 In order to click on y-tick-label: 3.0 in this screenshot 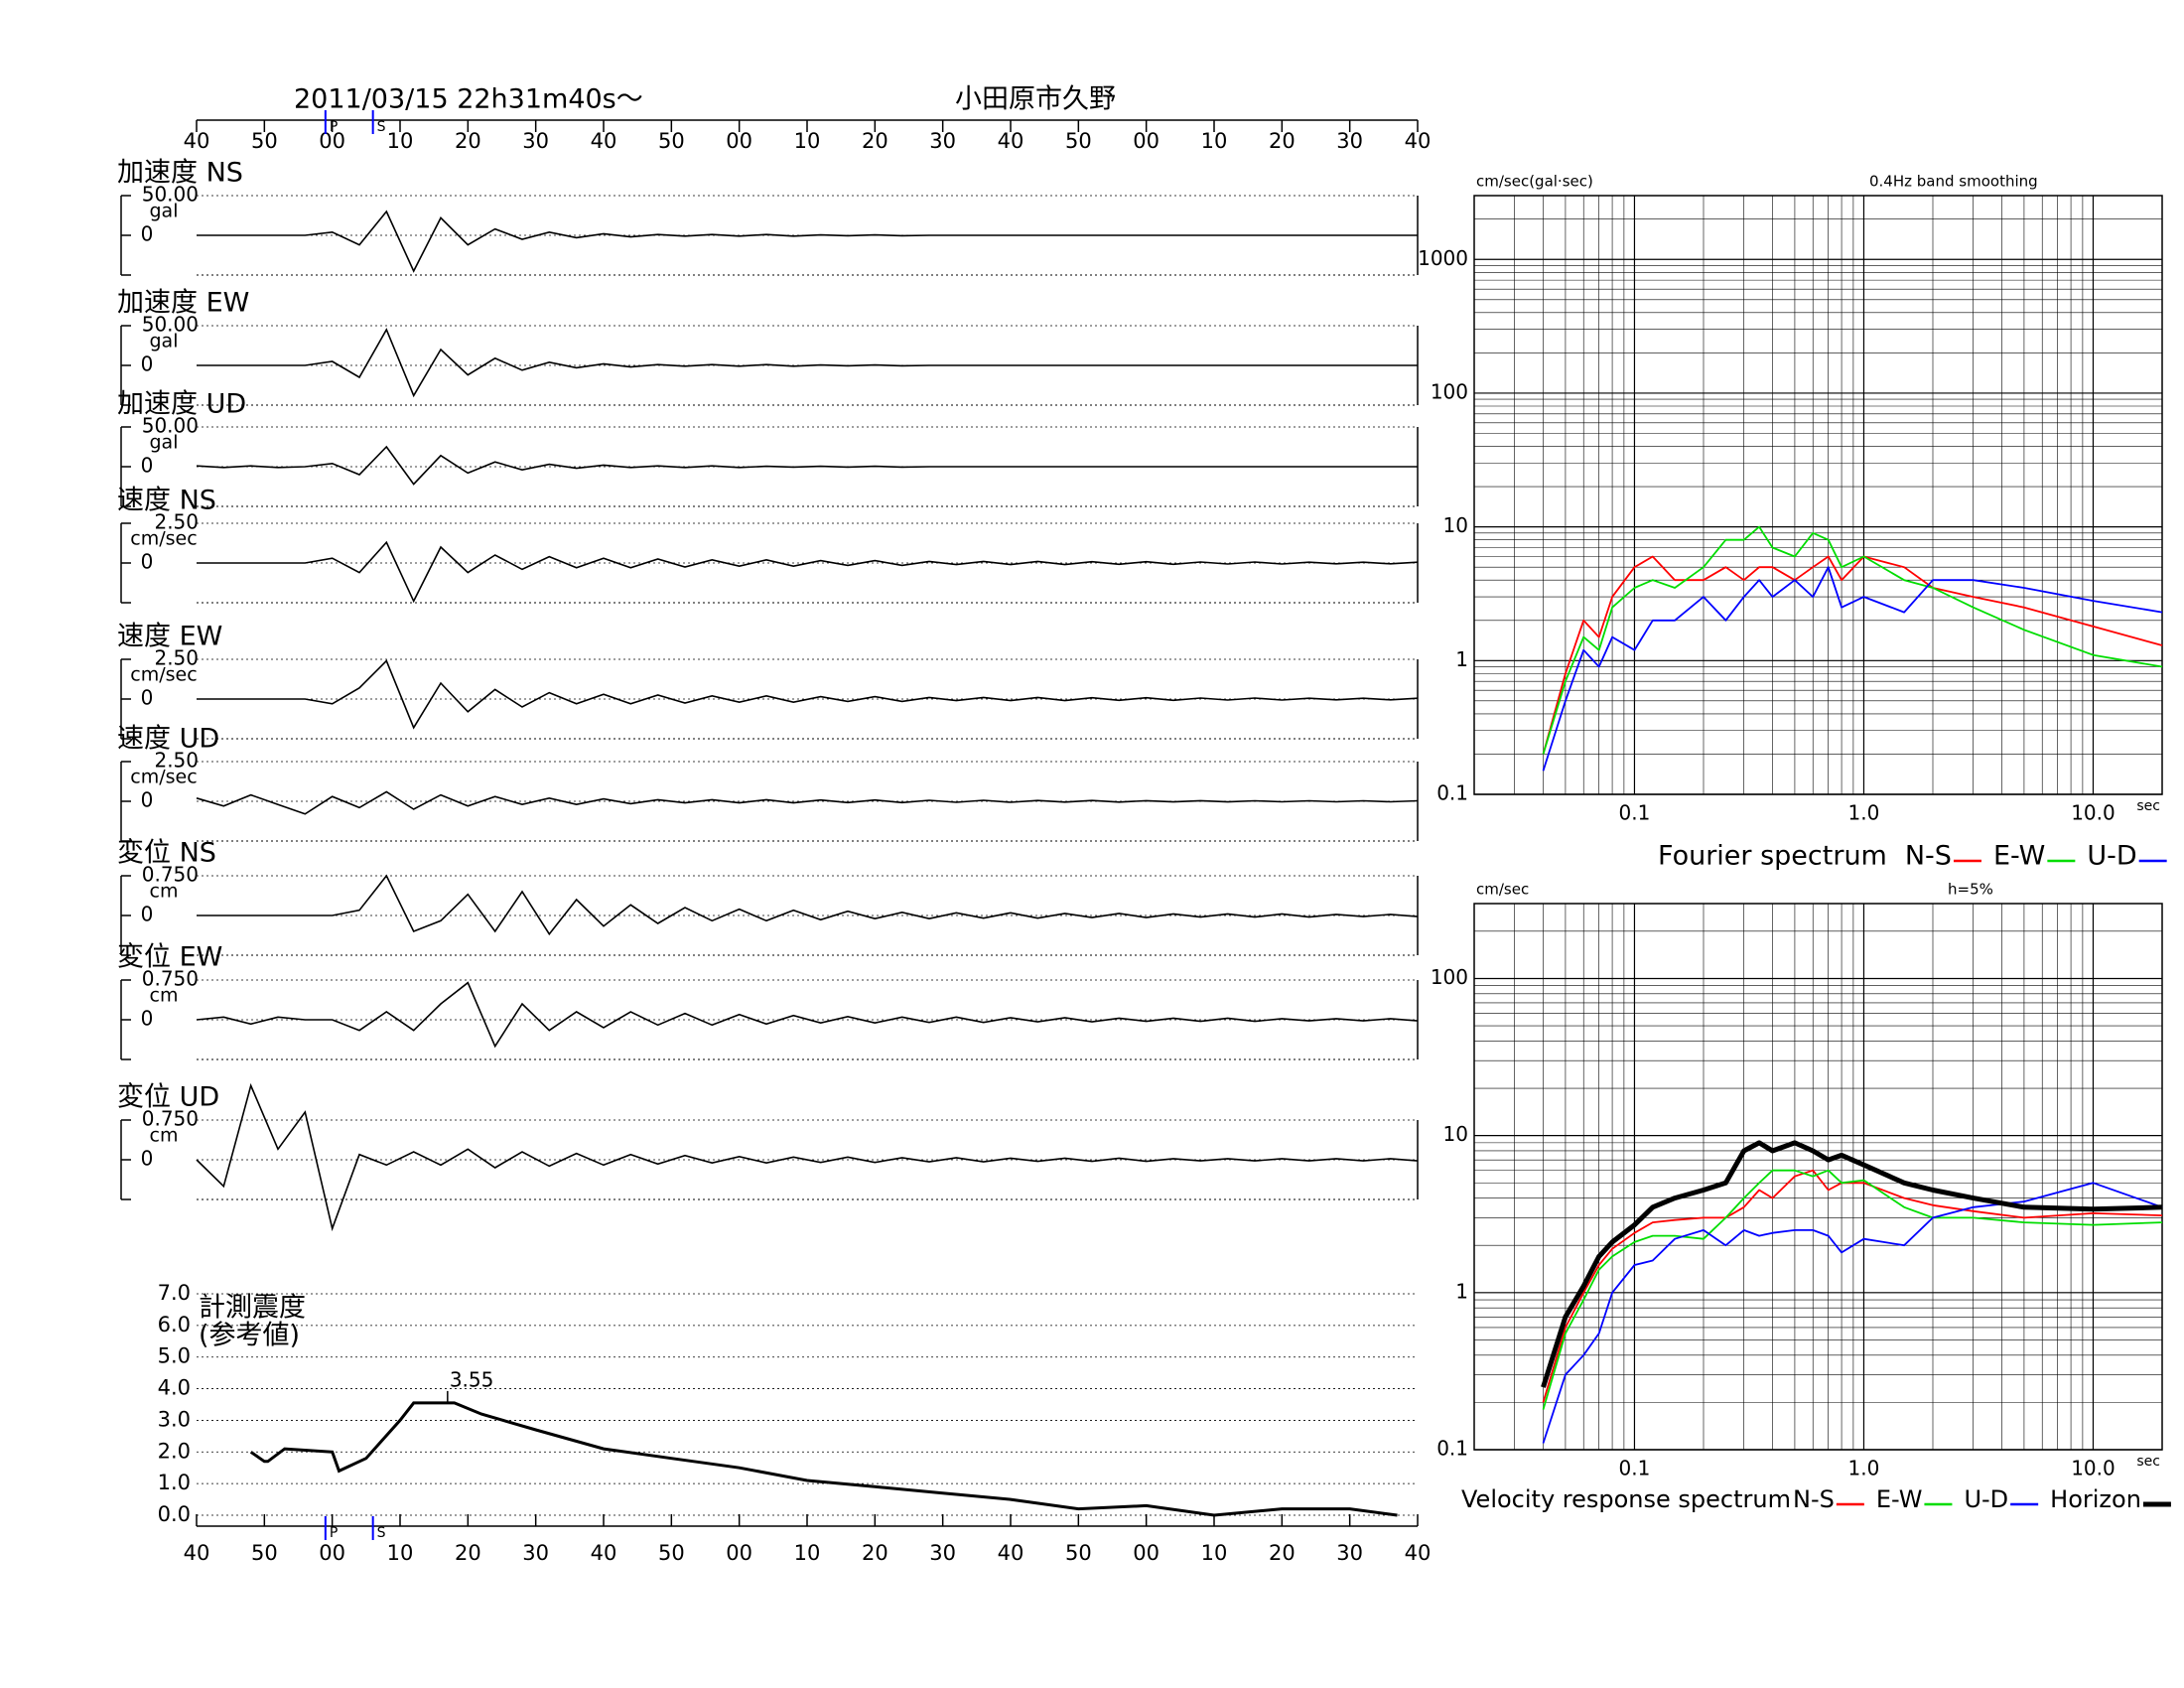, I will do `click(174, 1419)`.